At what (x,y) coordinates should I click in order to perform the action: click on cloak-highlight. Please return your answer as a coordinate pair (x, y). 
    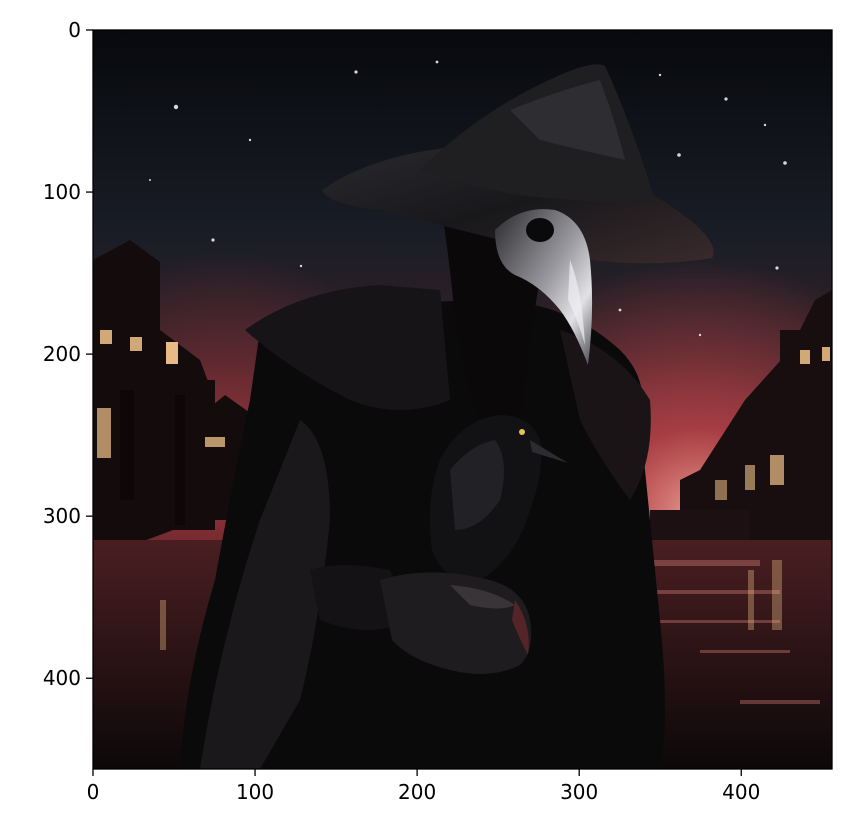
    Looking at the image, I should click on (265, 594).